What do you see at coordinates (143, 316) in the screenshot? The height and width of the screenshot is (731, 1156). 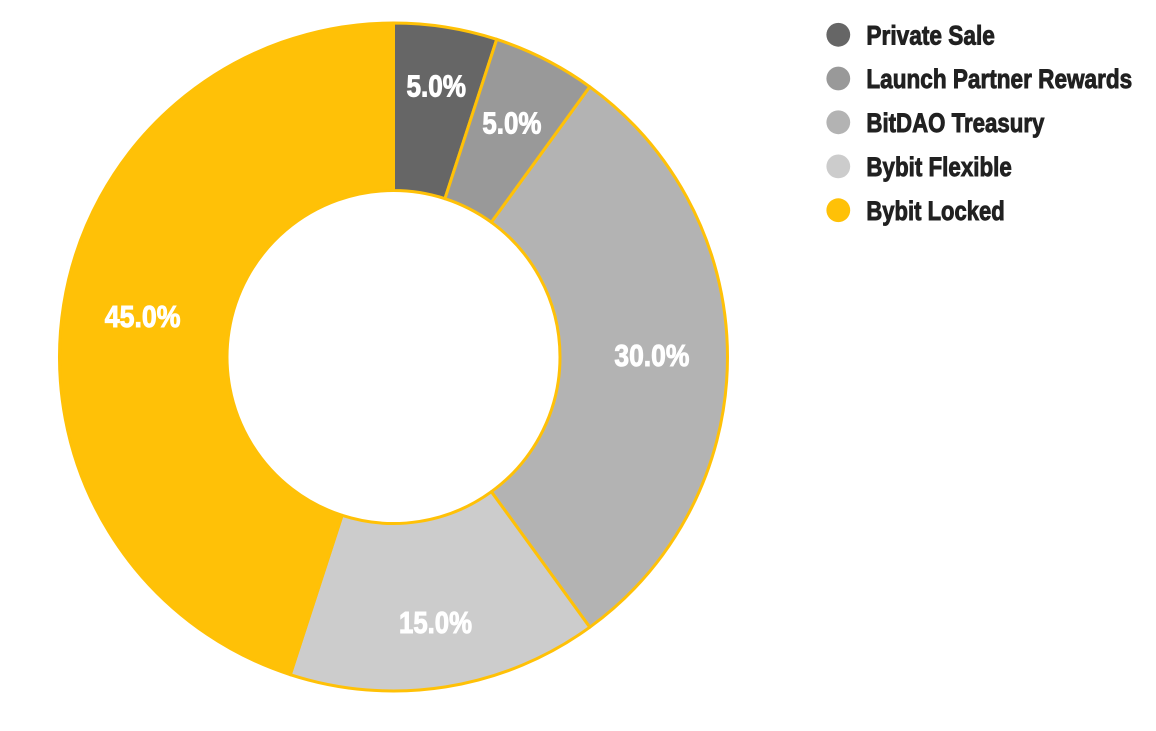 I see `svg-text: 45.0%` at bounding box center [143, 316].